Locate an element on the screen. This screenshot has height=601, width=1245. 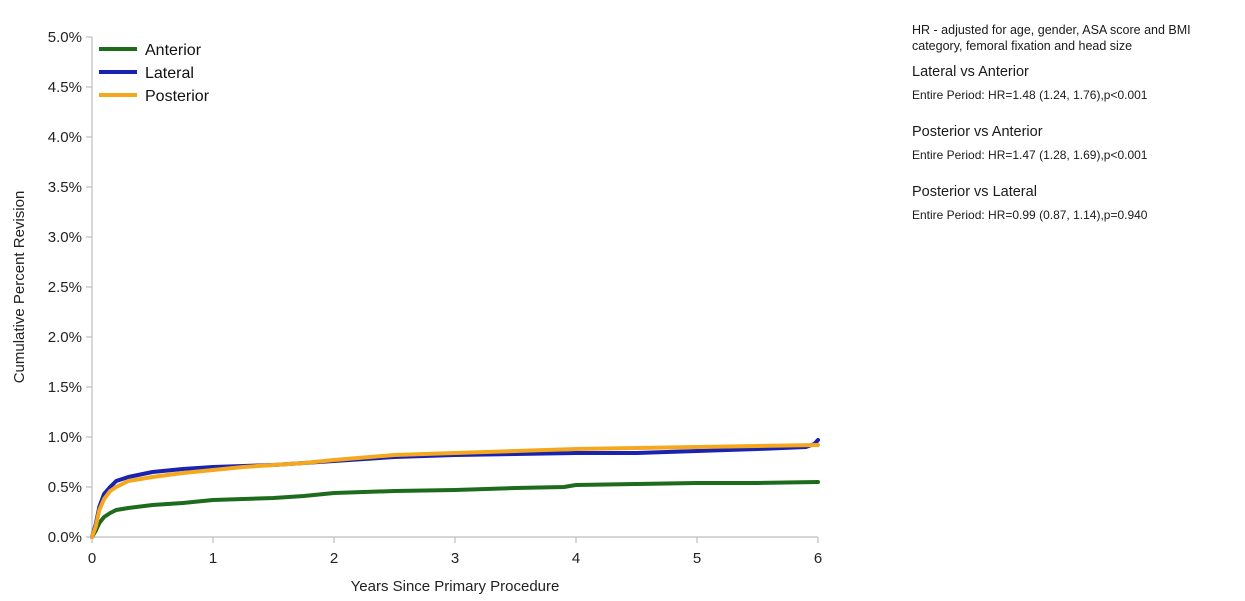
x-axis-title: Years Since Primary Procedure is located at coordinates (455, 586).